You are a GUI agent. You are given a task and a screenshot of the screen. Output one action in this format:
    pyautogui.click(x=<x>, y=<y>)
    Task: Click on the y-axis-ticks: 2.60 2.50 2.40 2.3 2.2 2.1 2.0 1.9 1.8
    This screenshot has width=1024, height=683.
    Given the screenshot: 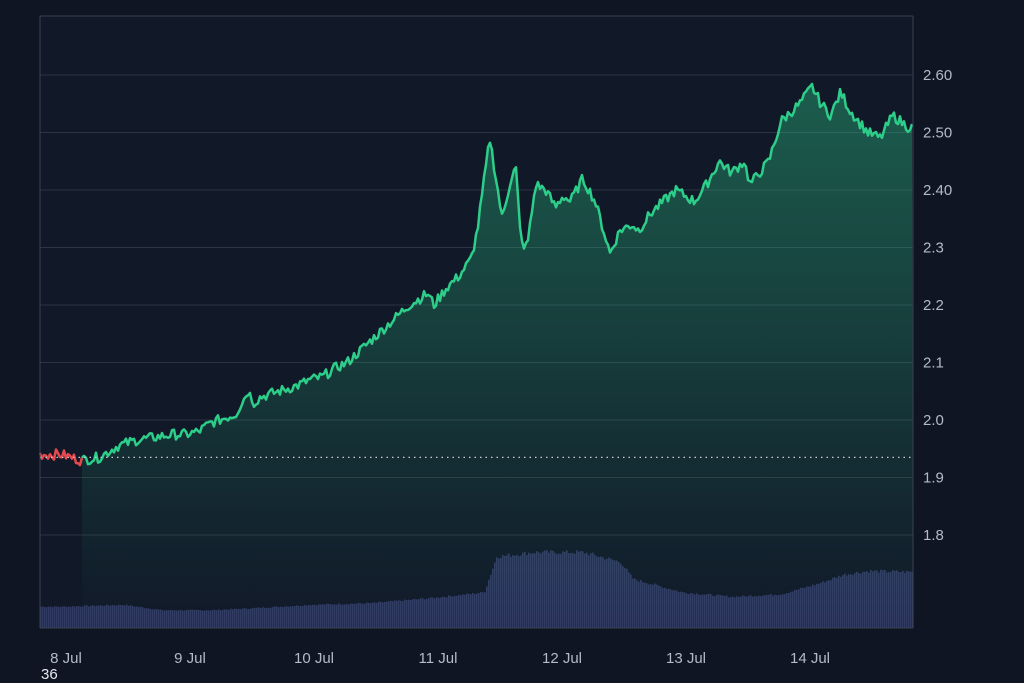 What is the action you would take?
    pyautogui.click(x=937, y=305)
    